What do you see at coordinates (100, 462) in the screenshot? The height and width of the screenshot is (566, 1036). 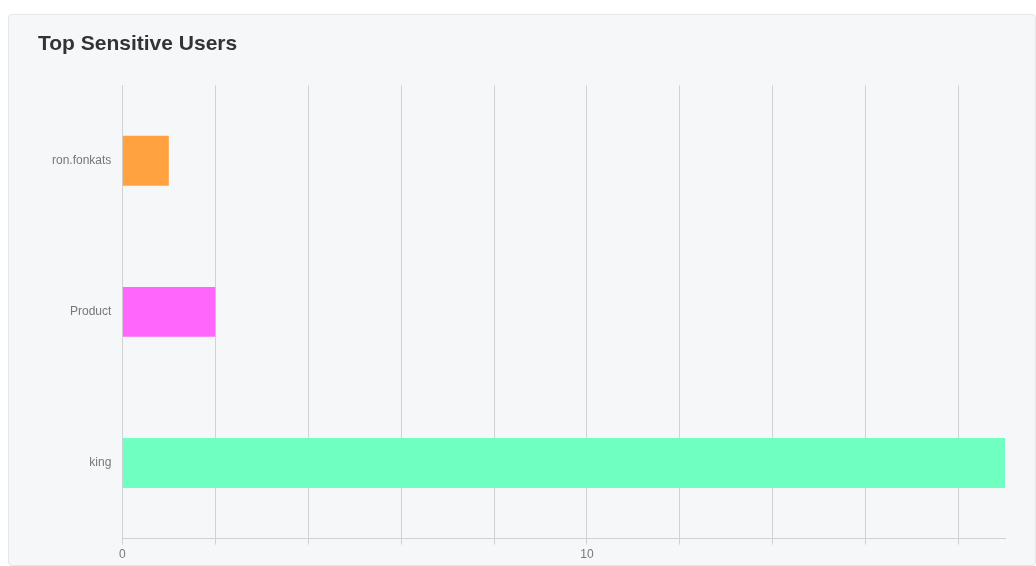 I see `y-tick-label: king` at bounding box center [100, 462].